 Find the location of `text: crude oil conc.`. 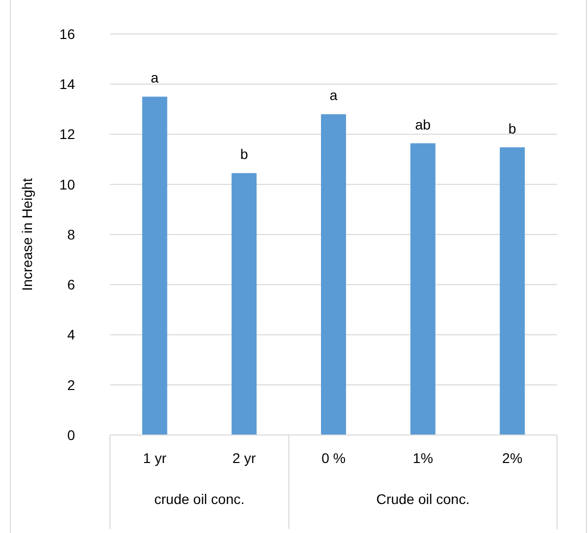

text: crude oil conc. is located at coordinates (199, 499).